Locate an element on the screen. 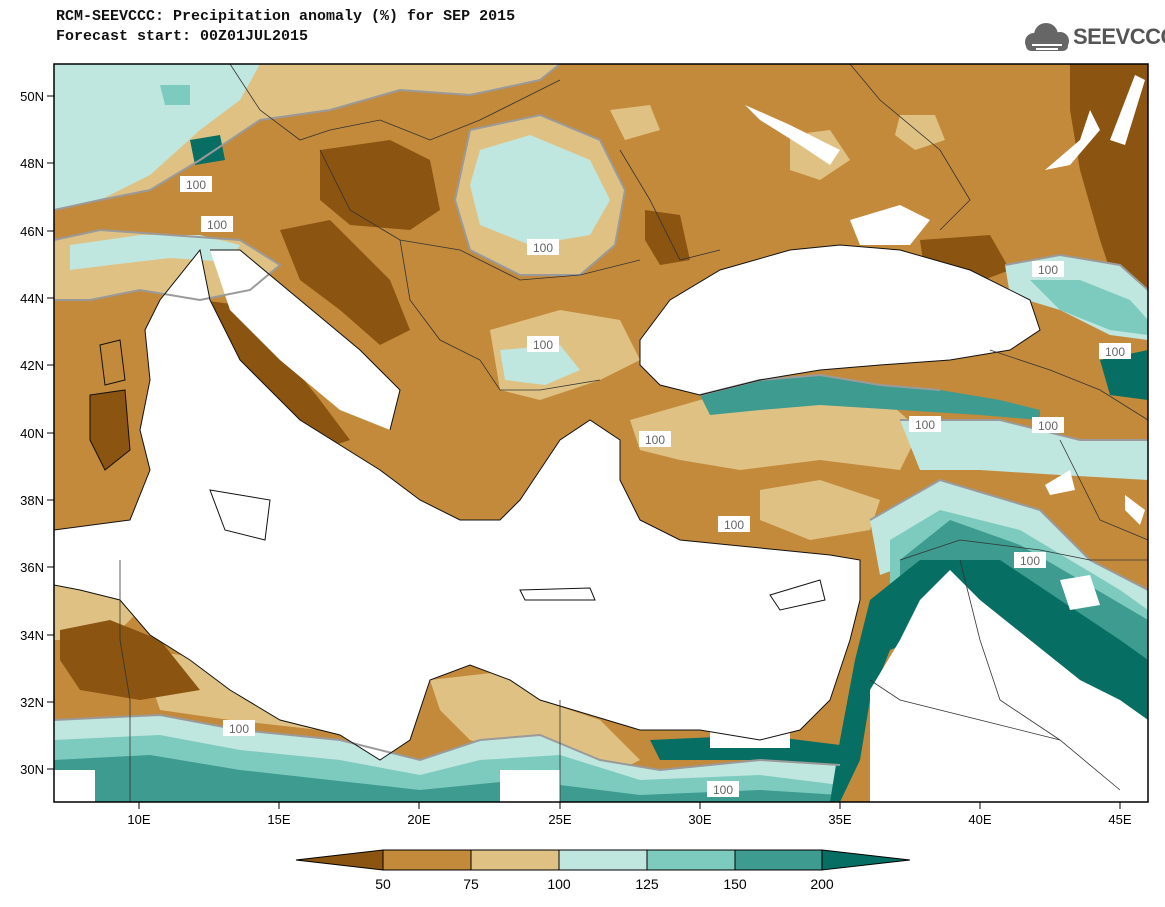 The width and height of the screenshot is (1165, 907). lat-tick-label: 30N is located at coordinates (32, 769).